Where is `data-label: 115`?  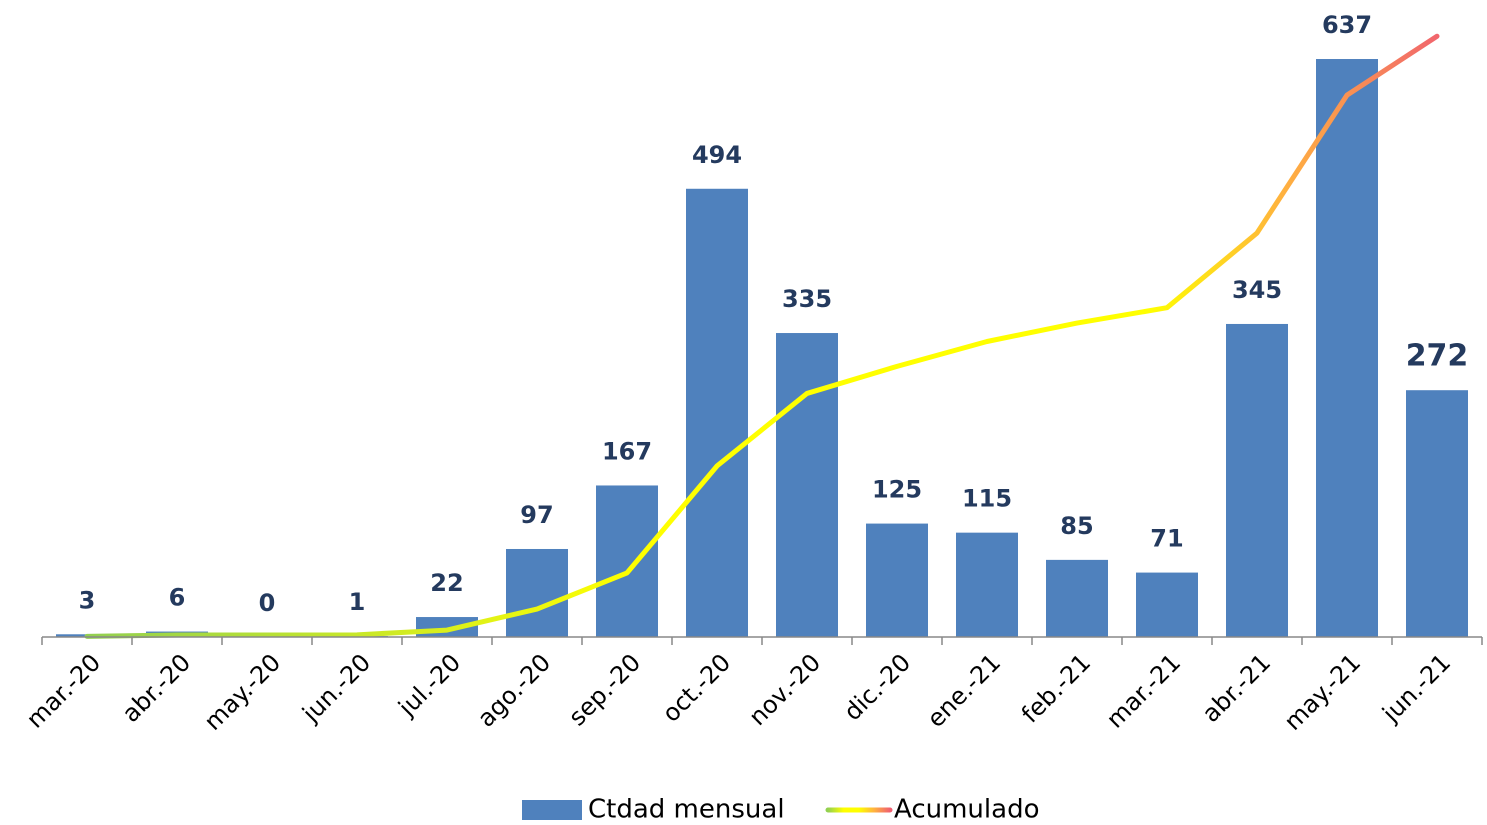
data-label: 115 is located at coordinates (987, 499).